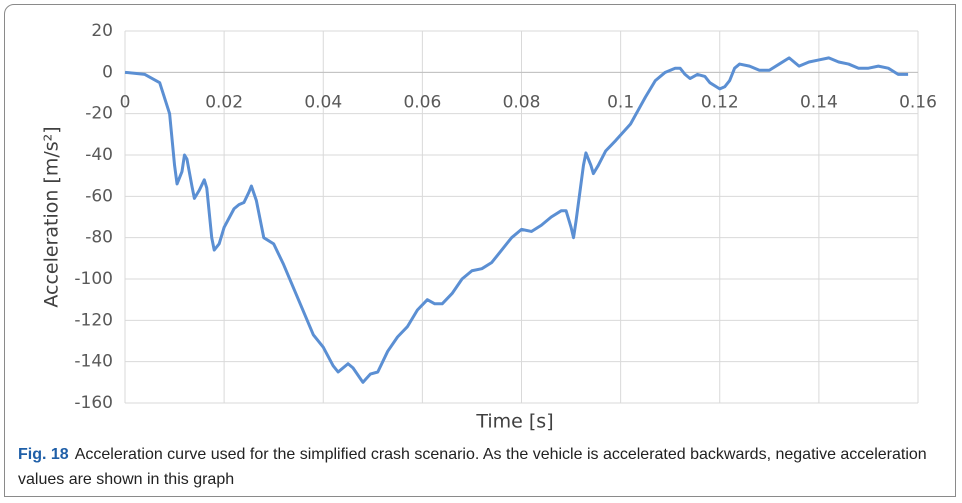 The width and height of the screenshot is (962, 503). I want to click on y-tick-label: -100, so click(93, 279).